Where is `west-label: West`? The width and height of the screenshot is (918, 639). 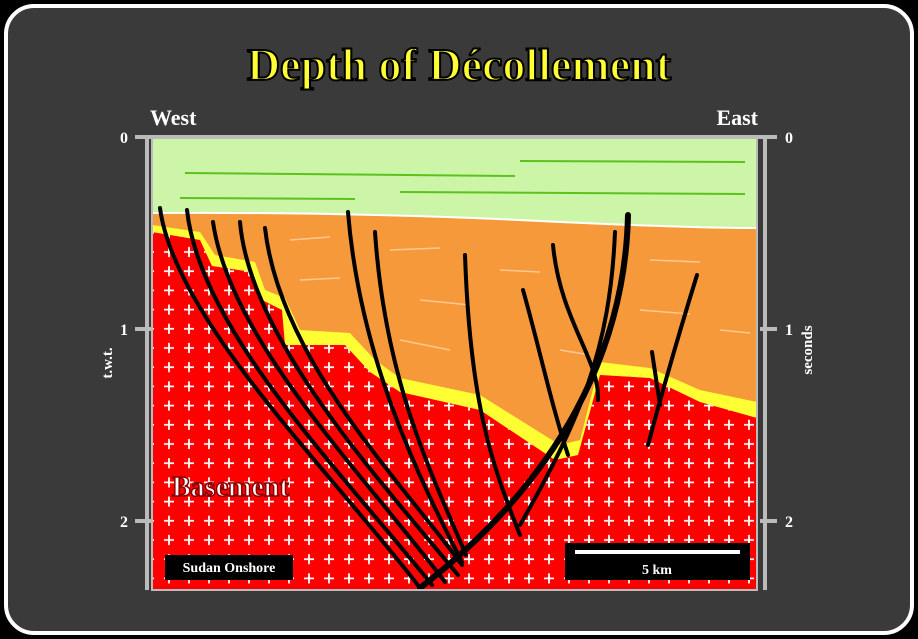
west-label: West is located at coordinates (173, 117).